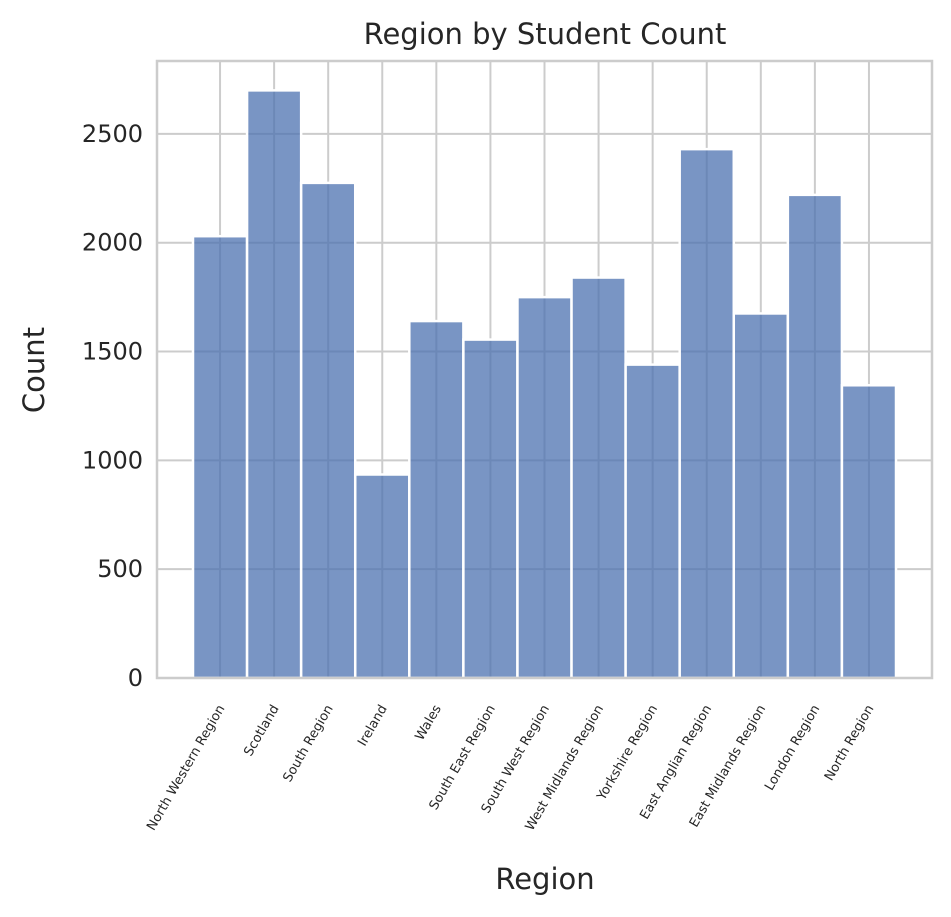 Image resolution: width=951 pixels, height=917 pixels. What do you see at coordinates (308, 744) in the screenshot?
I see `x-tick-label: South Region` at bounding box center [308, 744].